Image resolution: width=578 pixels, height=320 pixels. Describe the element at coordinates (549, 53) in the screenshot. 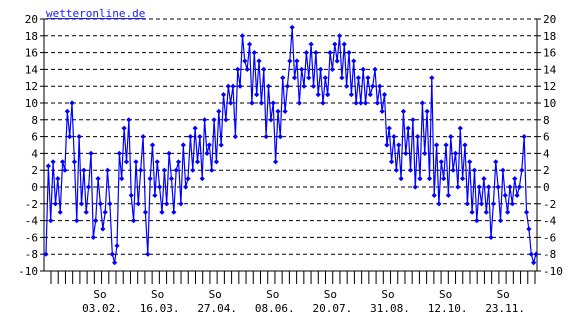

I see `y-tick-label-right: 16` at that location.